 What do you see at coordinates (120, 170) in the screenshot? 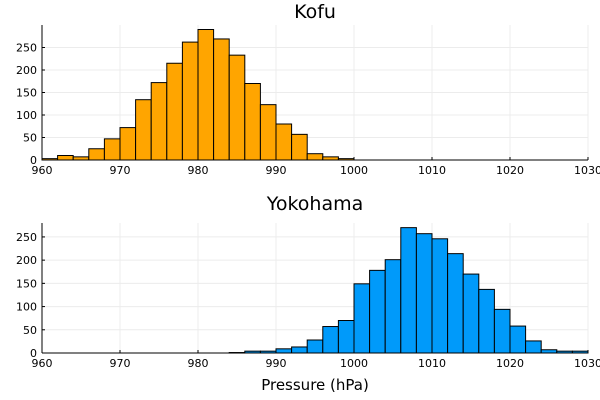
I see `kofu-x-tick-label: 970` at bounding box center [120, 170].